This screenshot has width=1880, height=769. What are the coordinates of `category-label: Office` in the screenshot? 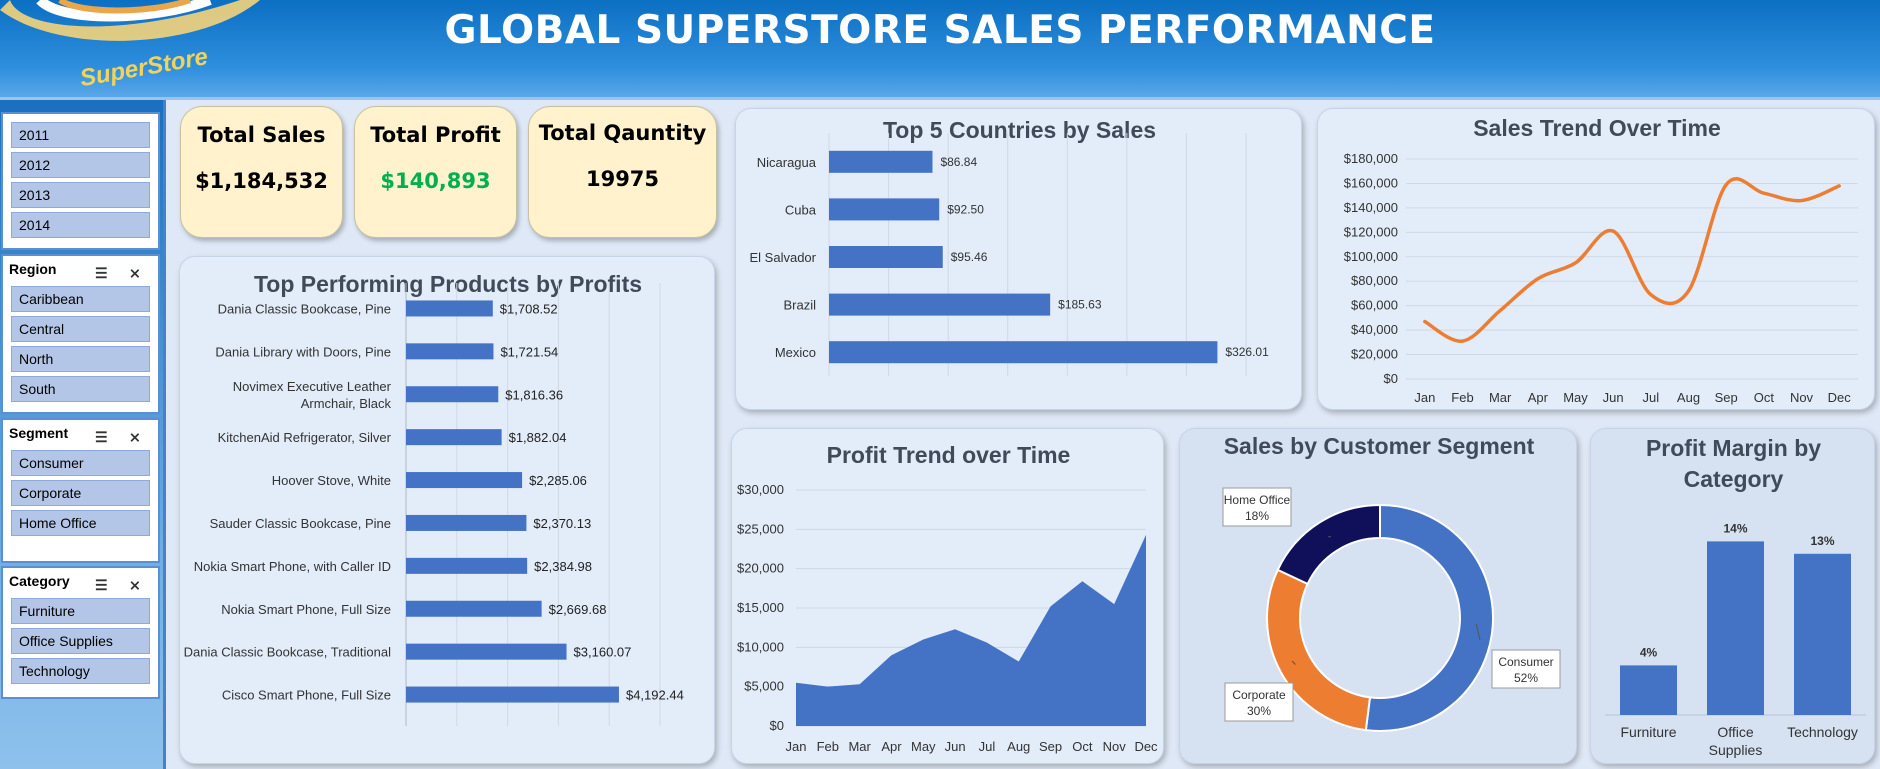 It's located at (1735, 732).